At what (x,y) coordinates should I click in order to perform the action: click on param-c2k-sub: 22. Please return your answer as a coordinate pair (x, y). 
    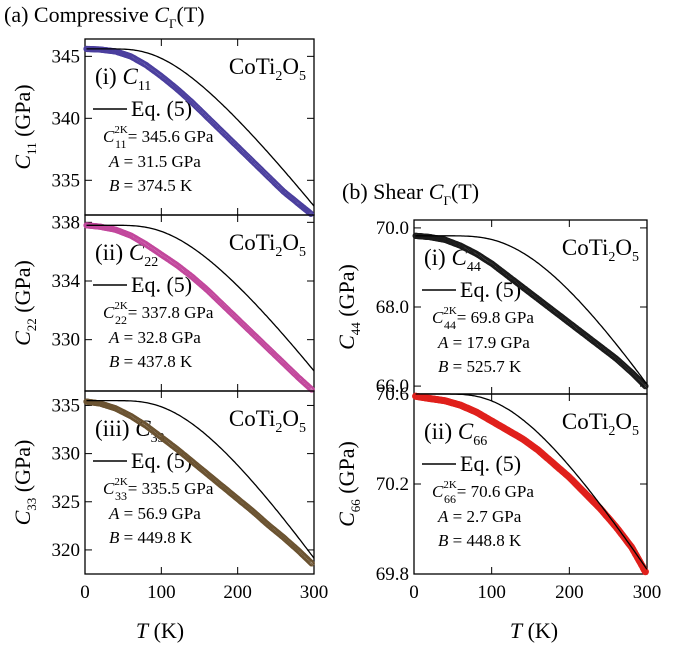
    Looking at the image, I should click on (121, 320).